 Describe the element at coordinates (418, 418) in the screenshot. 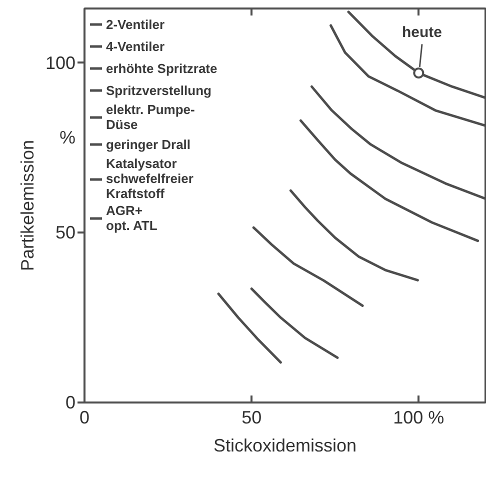

I see `x-tick-label: 100 %` at that location.